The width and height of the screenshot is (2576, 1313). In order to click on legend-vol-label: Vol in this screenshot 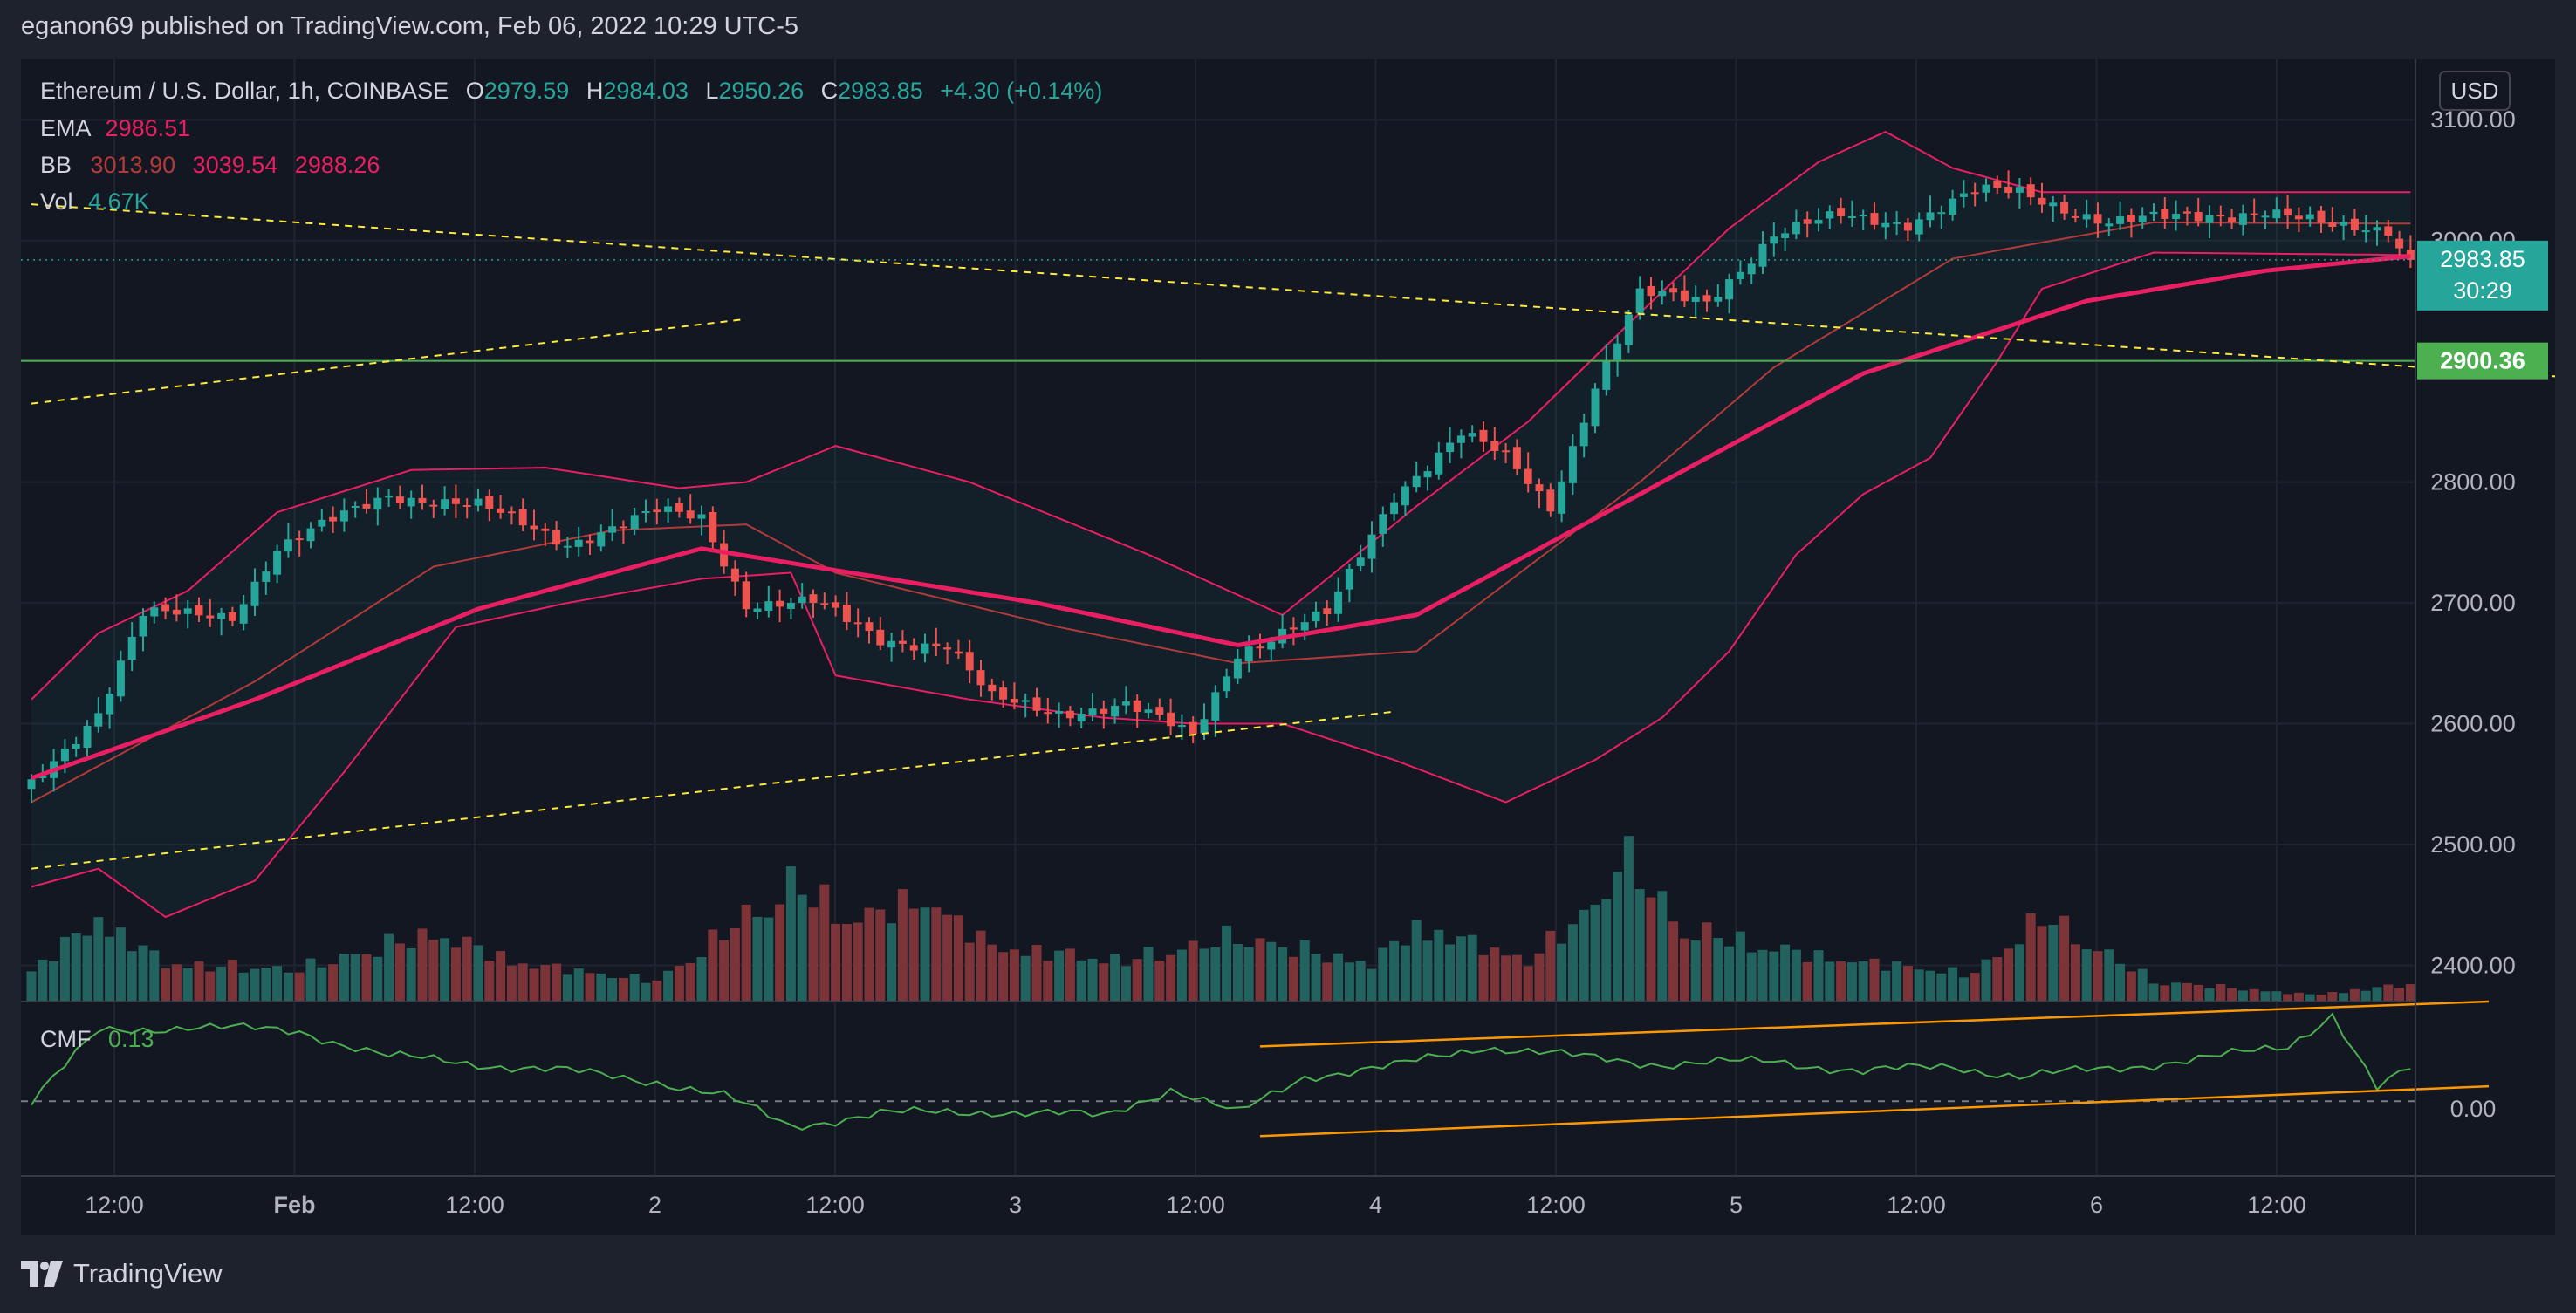, I will do `click(57, 201)`.